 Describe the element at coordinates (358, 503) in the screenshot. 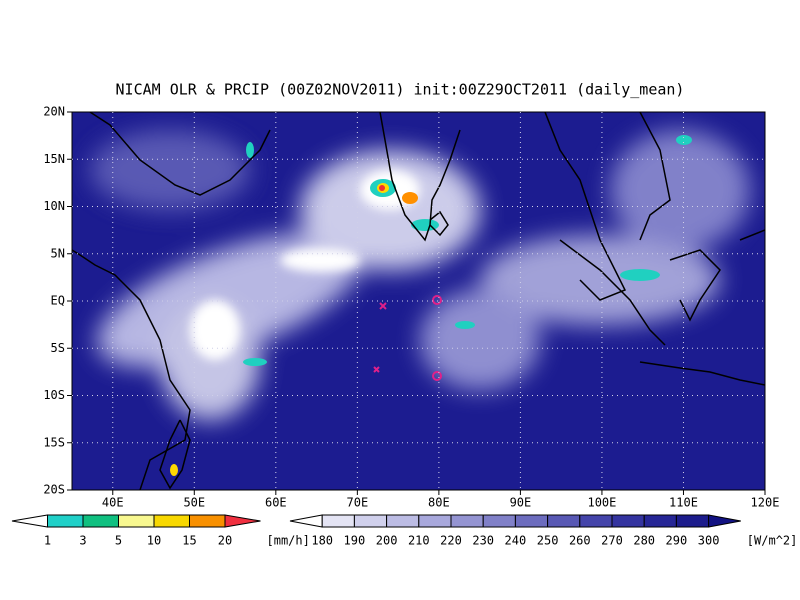

I see `lon-label: 70E` at that location.